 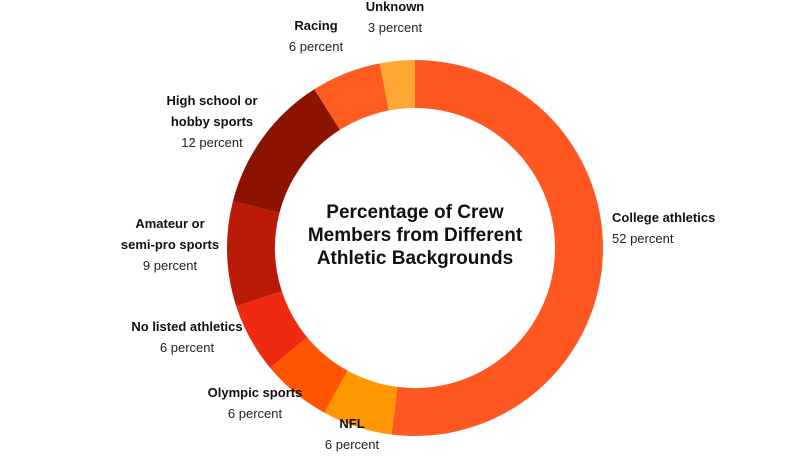 What do you see at coordinates (170, 265) in the screenshot?
I see `slice-value-amateur-or-semi-pro-sports: 9 percent` at bounding box center [170, 265].